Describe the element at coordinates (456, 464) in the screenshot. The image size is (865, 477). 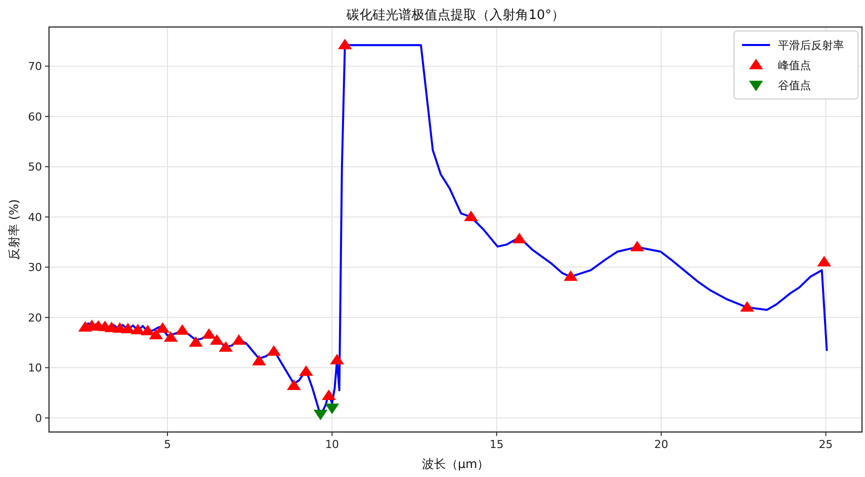
I see `x-axis-title: 波长（μm）` at that location.